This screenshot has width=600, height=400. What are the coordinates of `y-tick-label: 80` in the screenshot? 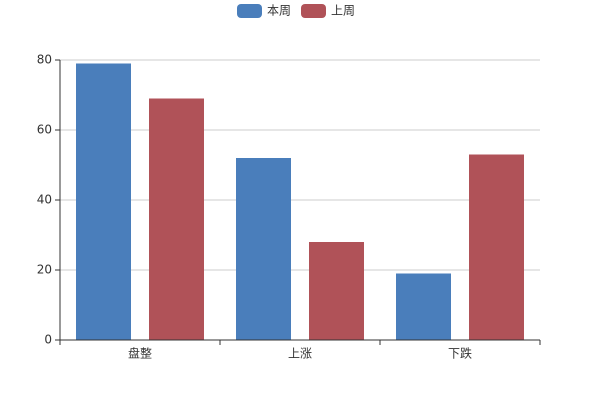 It's located at (44, 60).